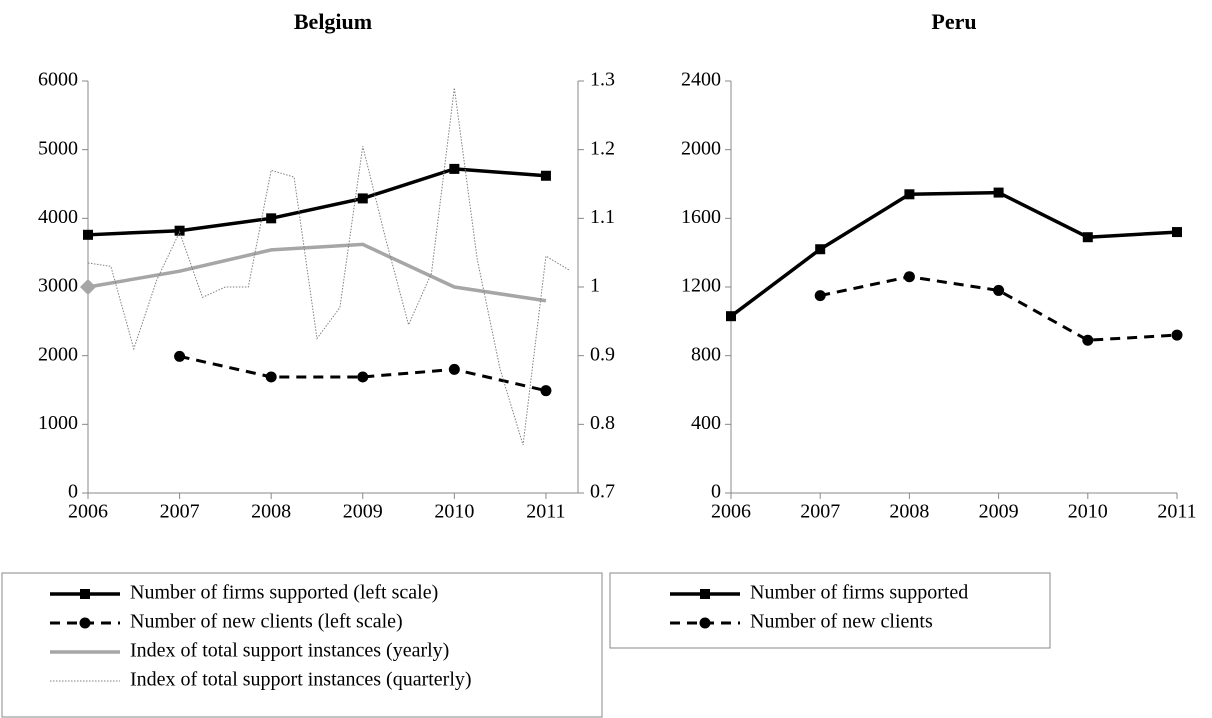  I want to click on legend-label: Number of firms supported (left scale), so click(284, 593).